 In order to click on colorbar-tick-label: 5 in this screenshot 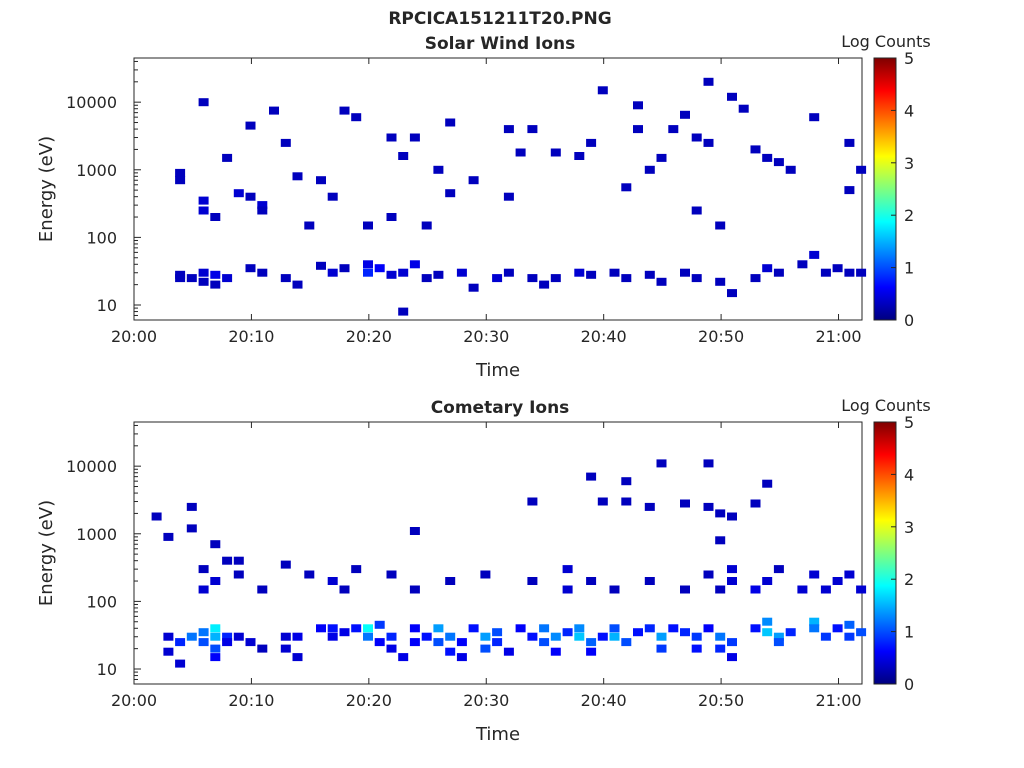, I will do `click(909, 422)`.